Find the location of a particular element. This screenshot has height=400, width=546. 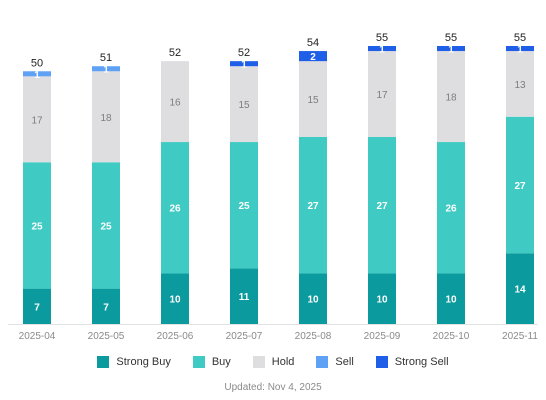

total-label: 51 is located at coordinates (106, 58).